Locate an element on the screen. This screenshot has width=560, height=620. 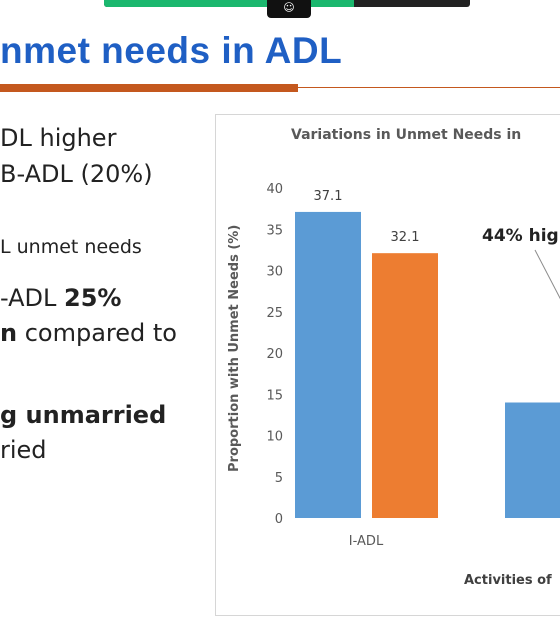
presenter-toolbar-green-segment is located at coordinates (229, 3).